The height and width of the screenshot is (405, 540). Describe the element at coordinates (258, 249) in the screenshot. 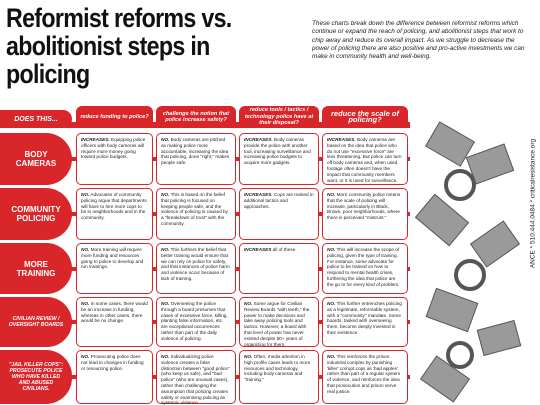

I see `cell-lead: INCREASES` at that location.